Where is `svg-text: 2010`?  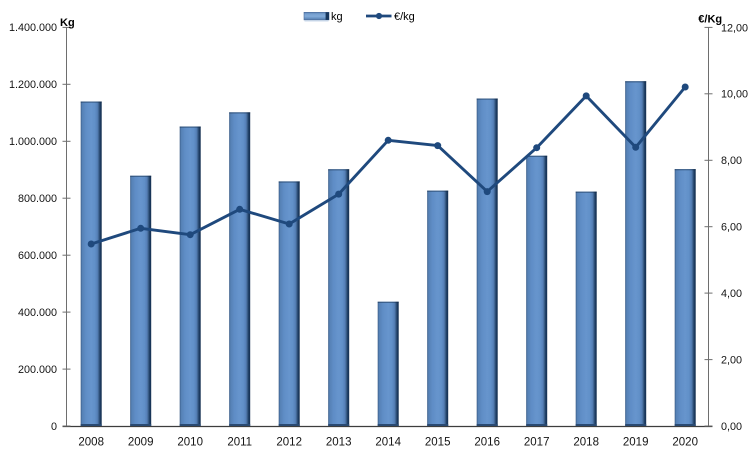 svg-text: 2010 is located at coordinates (190, 442).